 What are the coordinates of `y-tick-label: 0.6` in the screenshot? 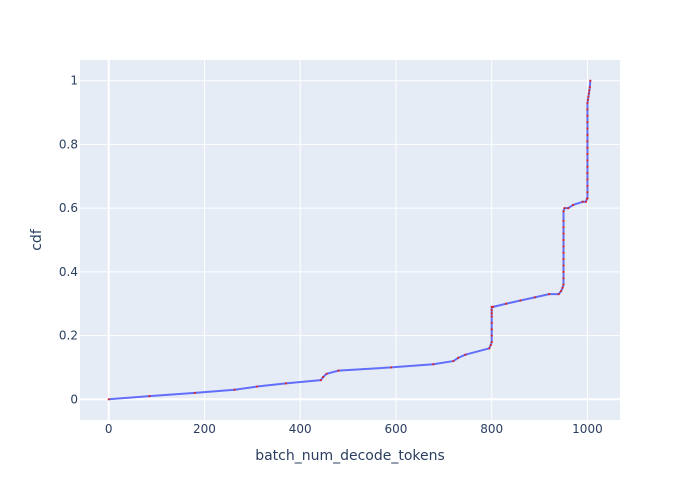 It's located at (68, 208).